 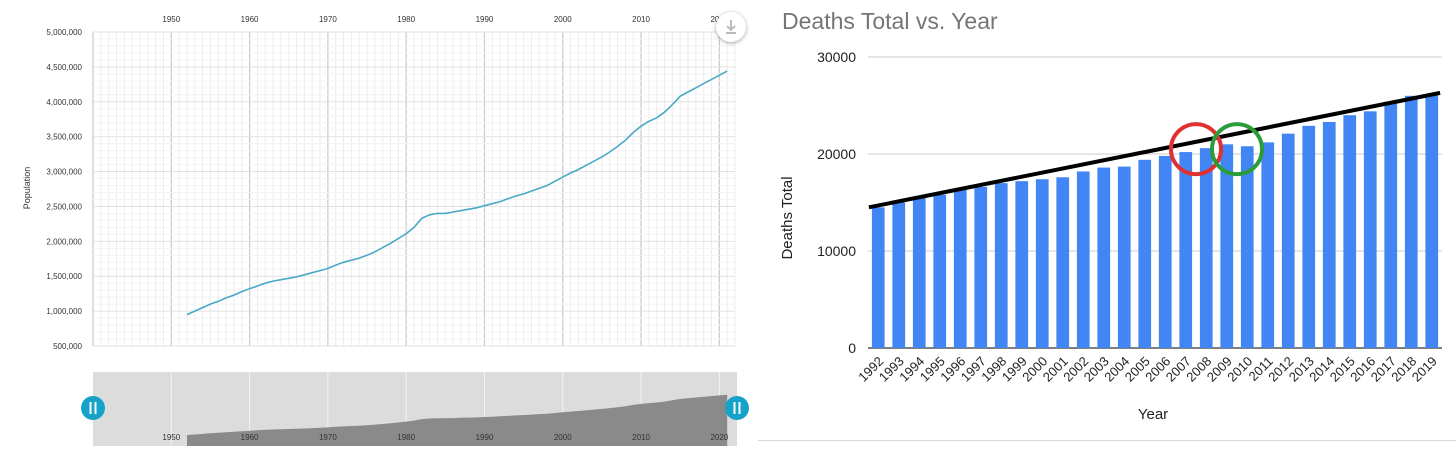 What do you see at coordinates (852, 348) in the screenshot?
I see `y-tick-label: 0` at bounding box center [852, 348].